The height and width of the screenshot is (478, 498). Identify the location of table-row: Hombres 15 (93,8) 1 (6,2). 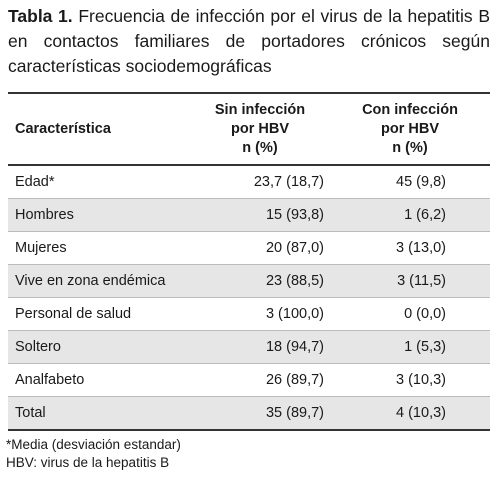
(249, 215).